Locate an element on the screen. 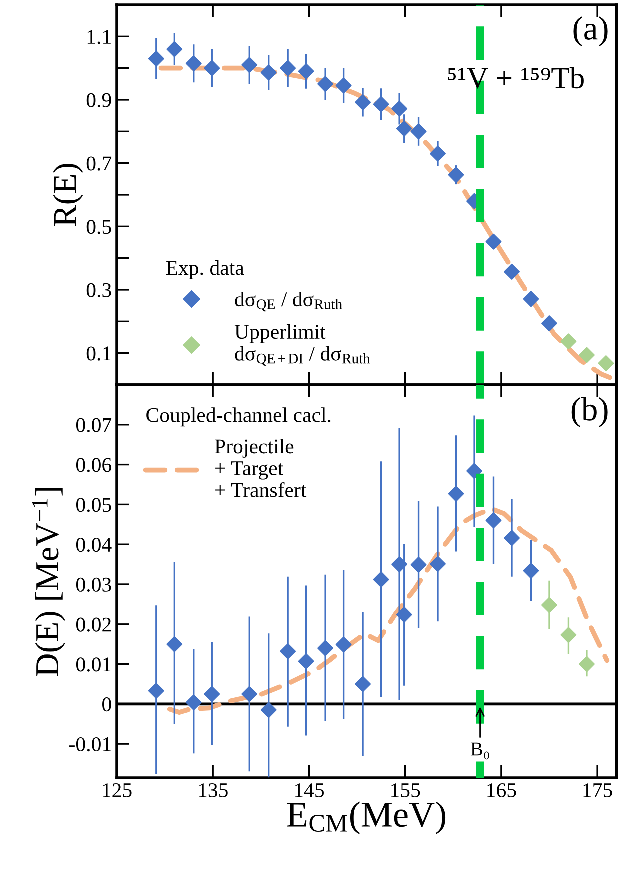  annotation: B₀ is located at coordinates (480, 751).